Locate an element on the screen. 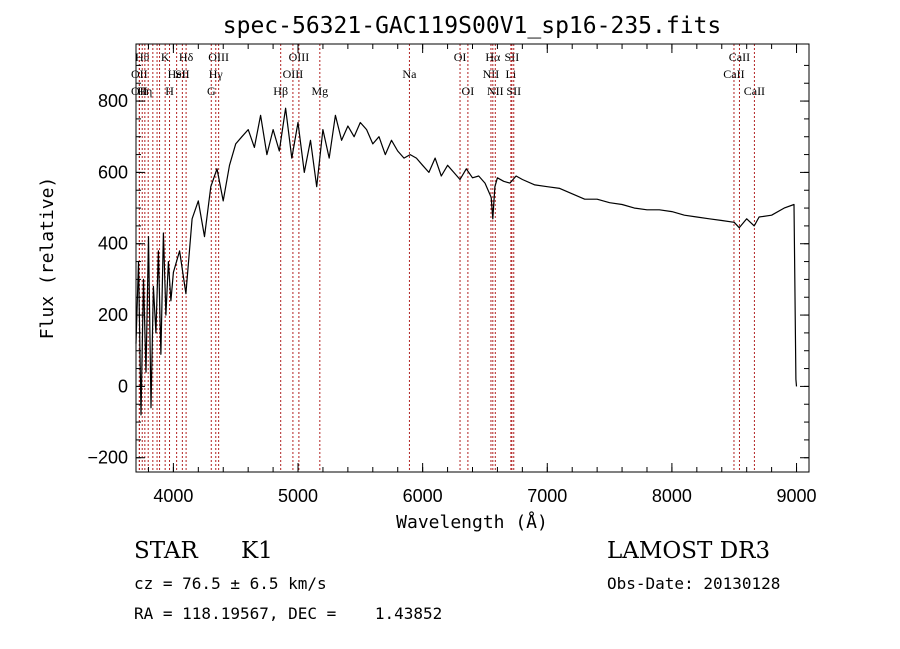 The height and width of the screenshot is (649, 900). line-marker-label: Hα is located at coordinates (493, 57).